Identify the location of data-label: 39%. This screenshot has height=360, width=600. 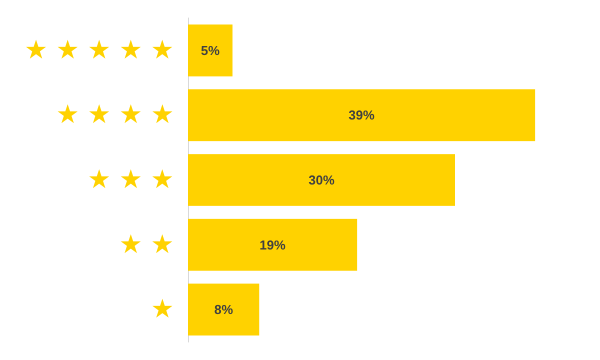
(361, 115).